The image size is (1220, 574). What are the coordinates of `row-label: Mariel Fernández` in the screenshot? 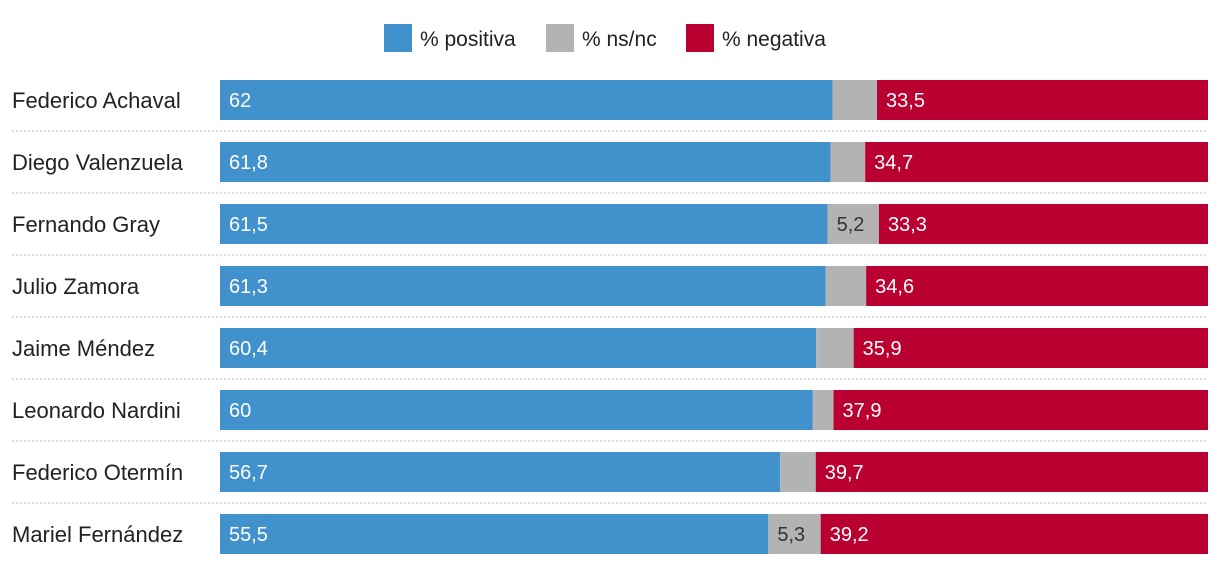 It's located at (97, 534).